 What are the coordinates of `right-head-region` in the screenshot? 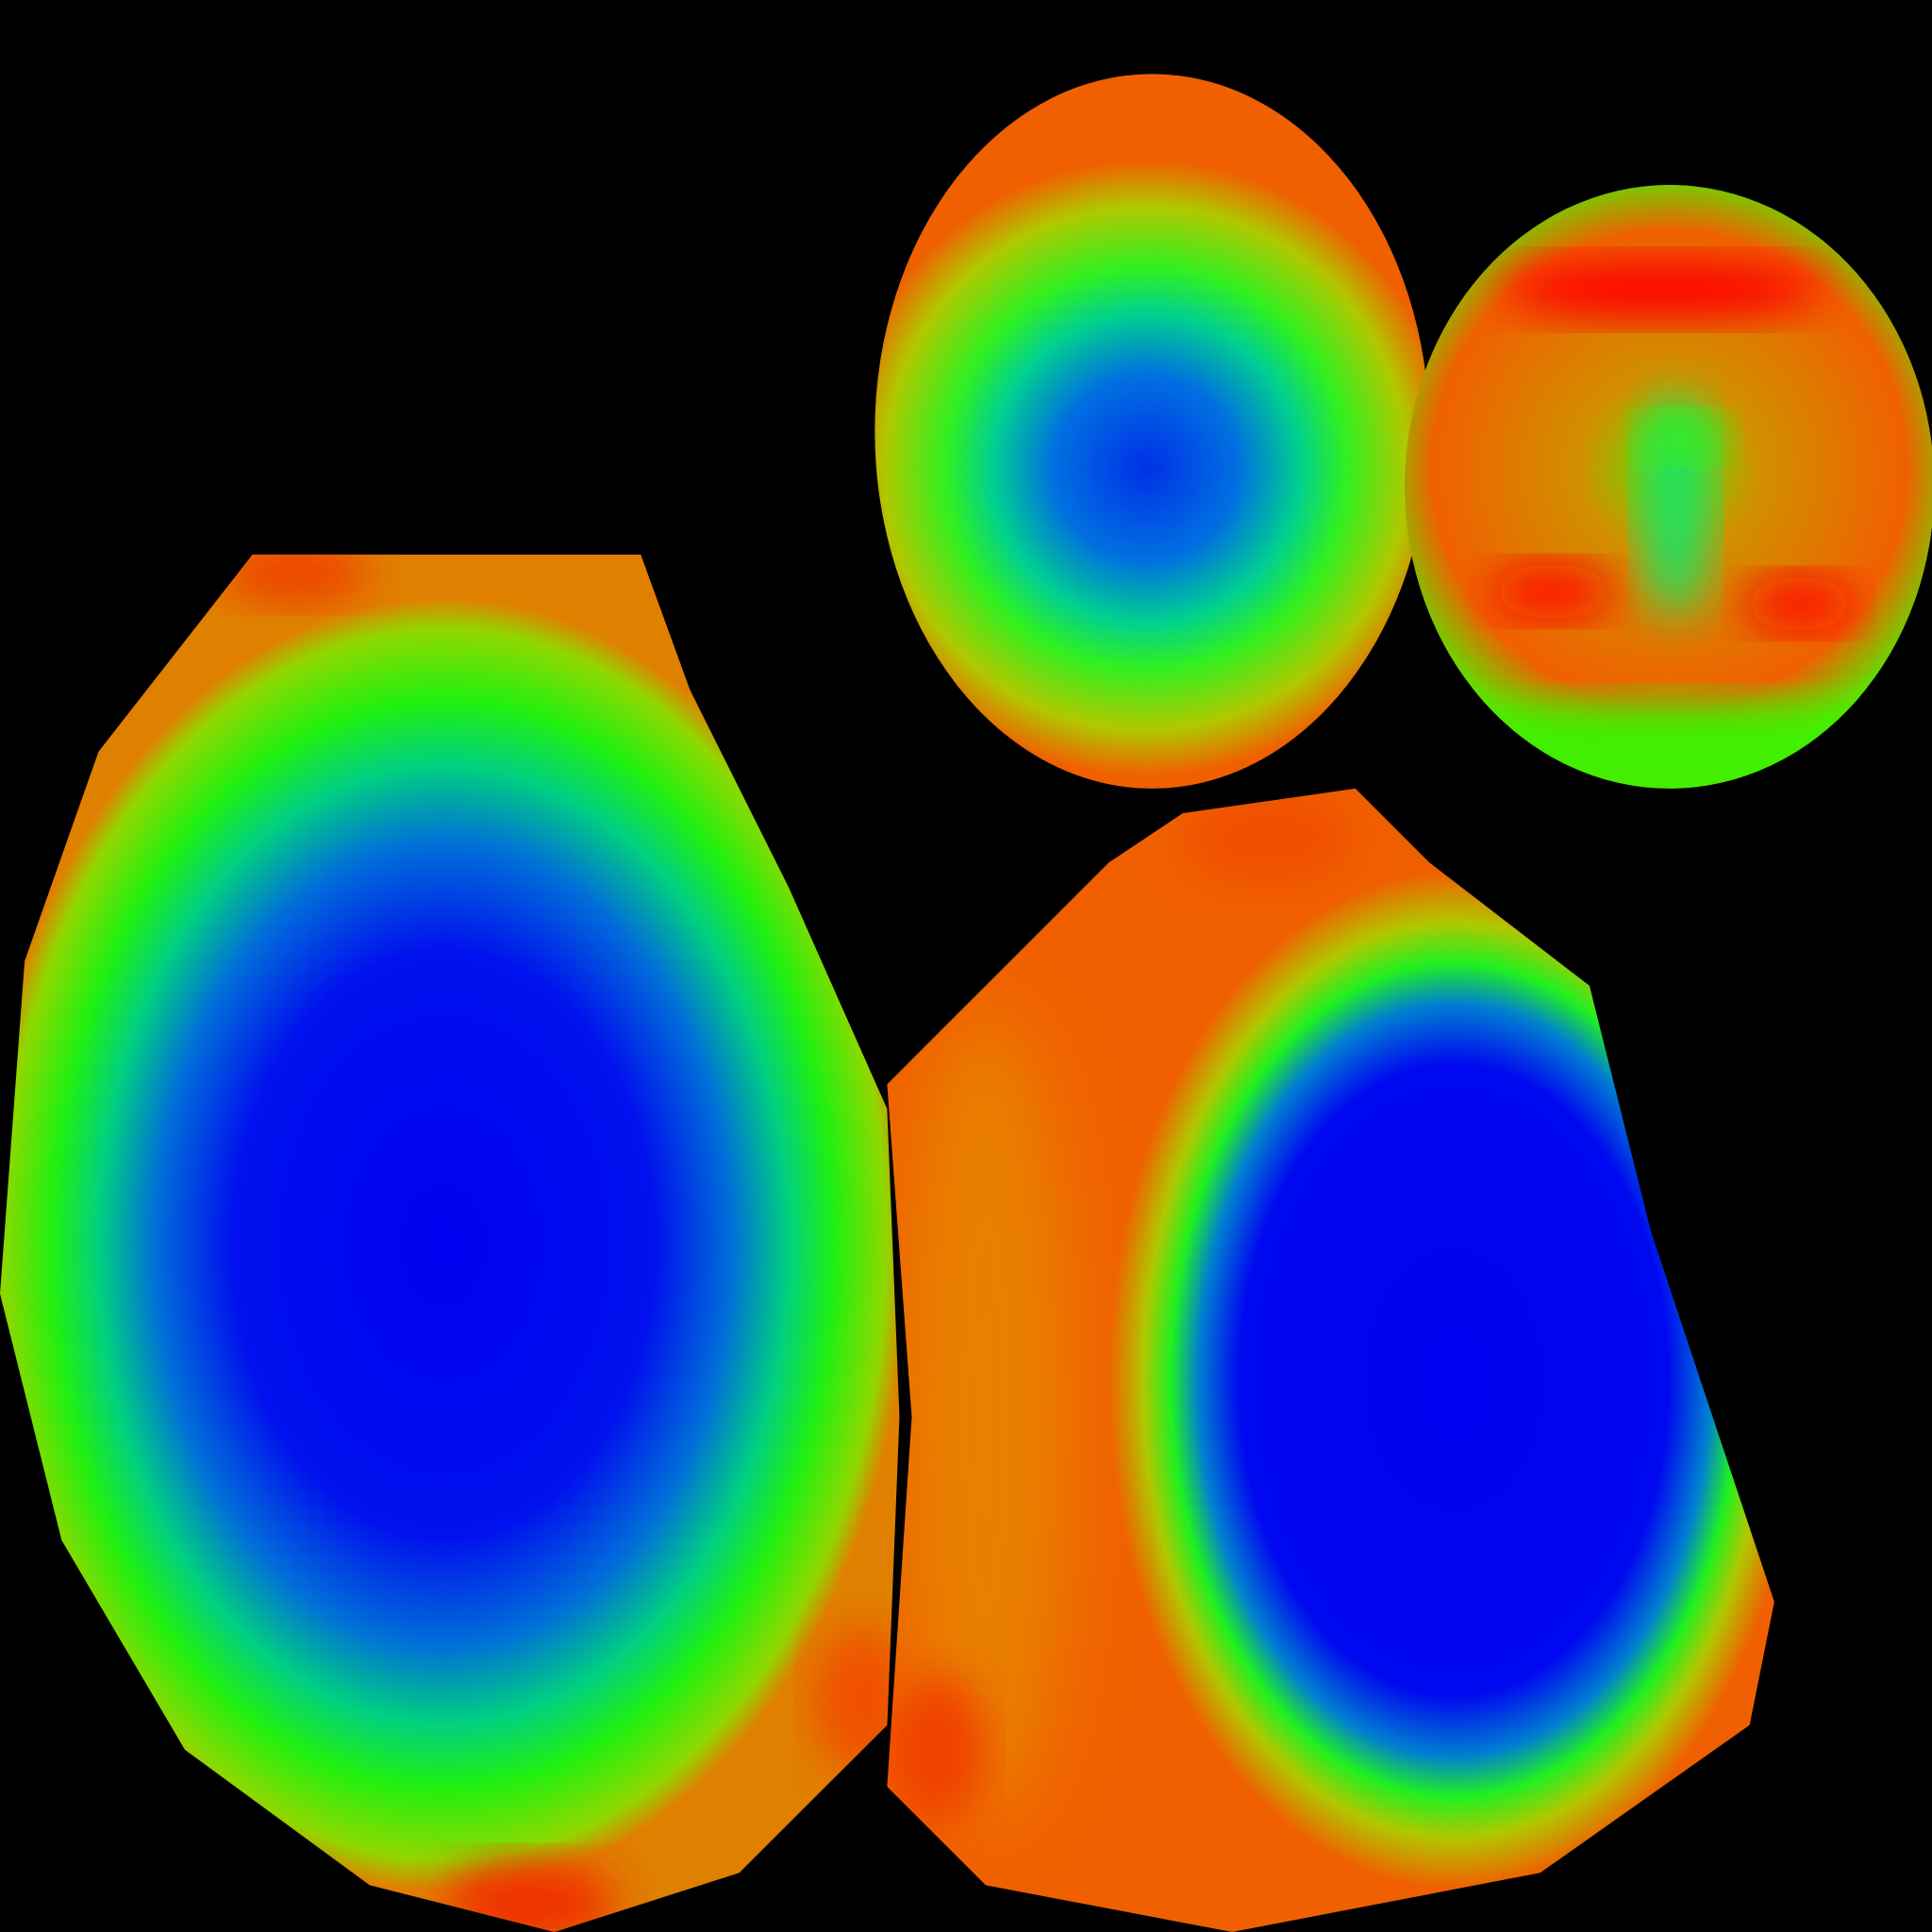 It's located at (1668, 486).